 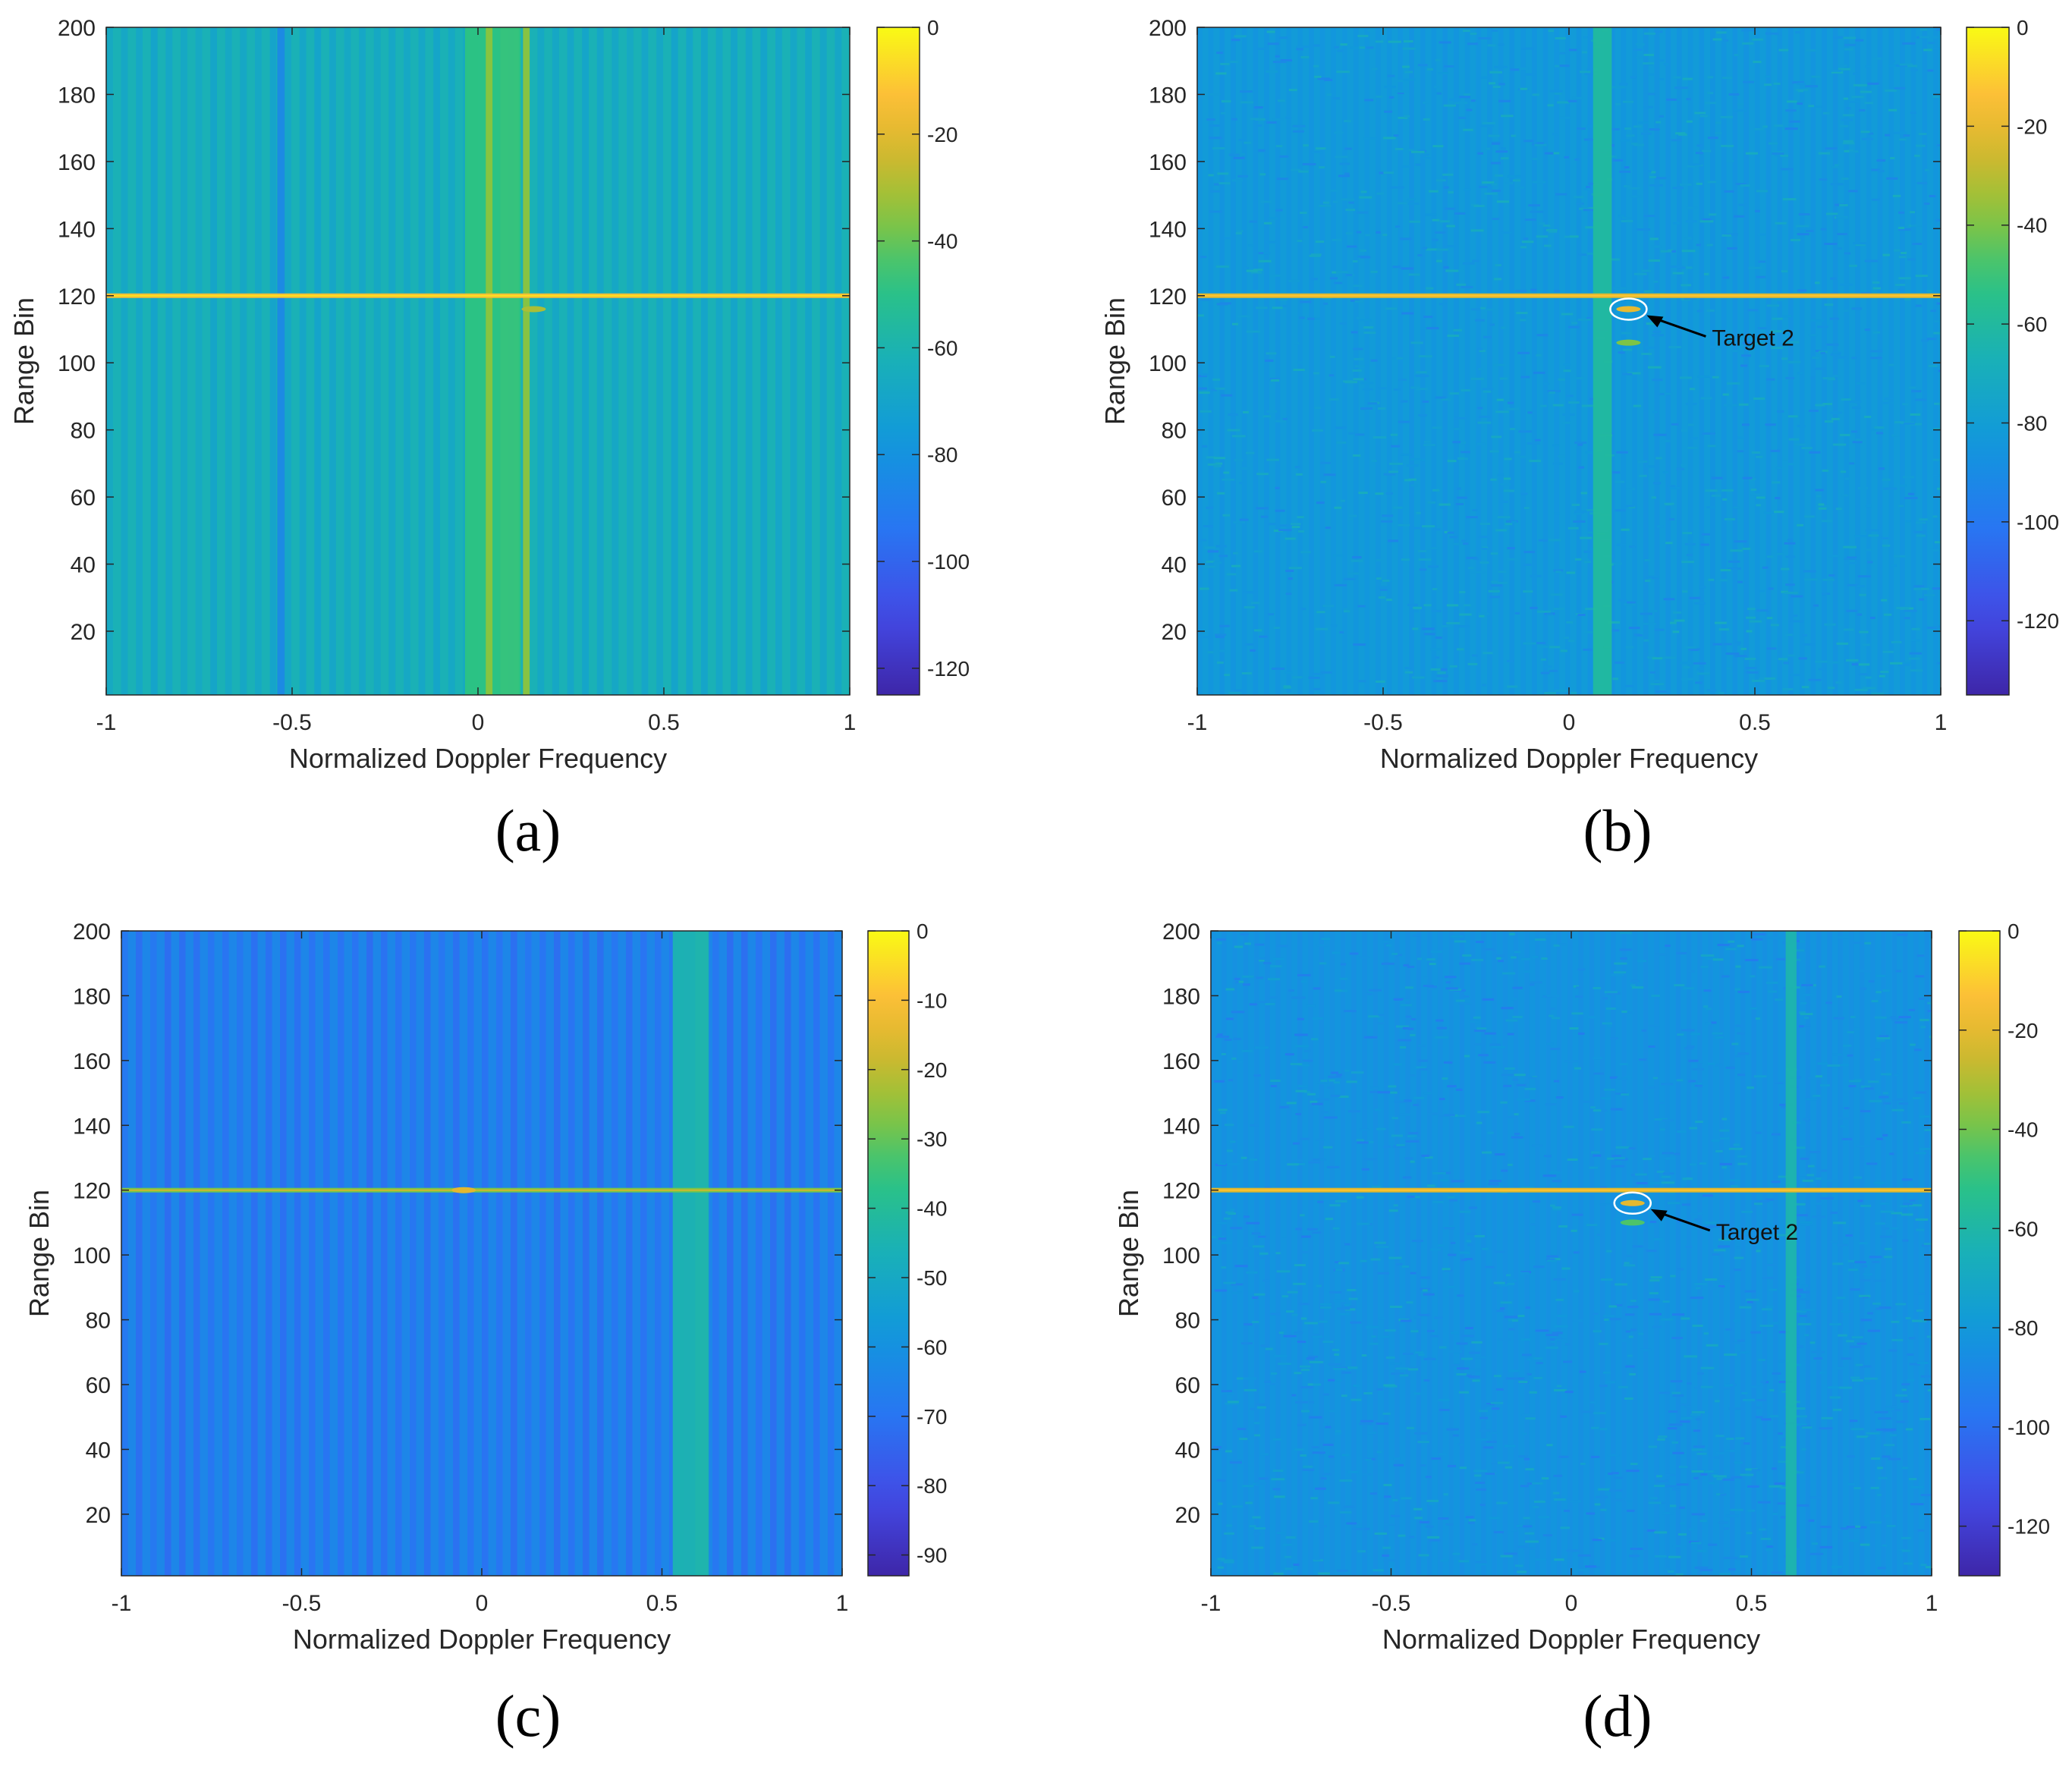 I want to click on colorbar-tick-label: -80, so click(x=942, y=455).